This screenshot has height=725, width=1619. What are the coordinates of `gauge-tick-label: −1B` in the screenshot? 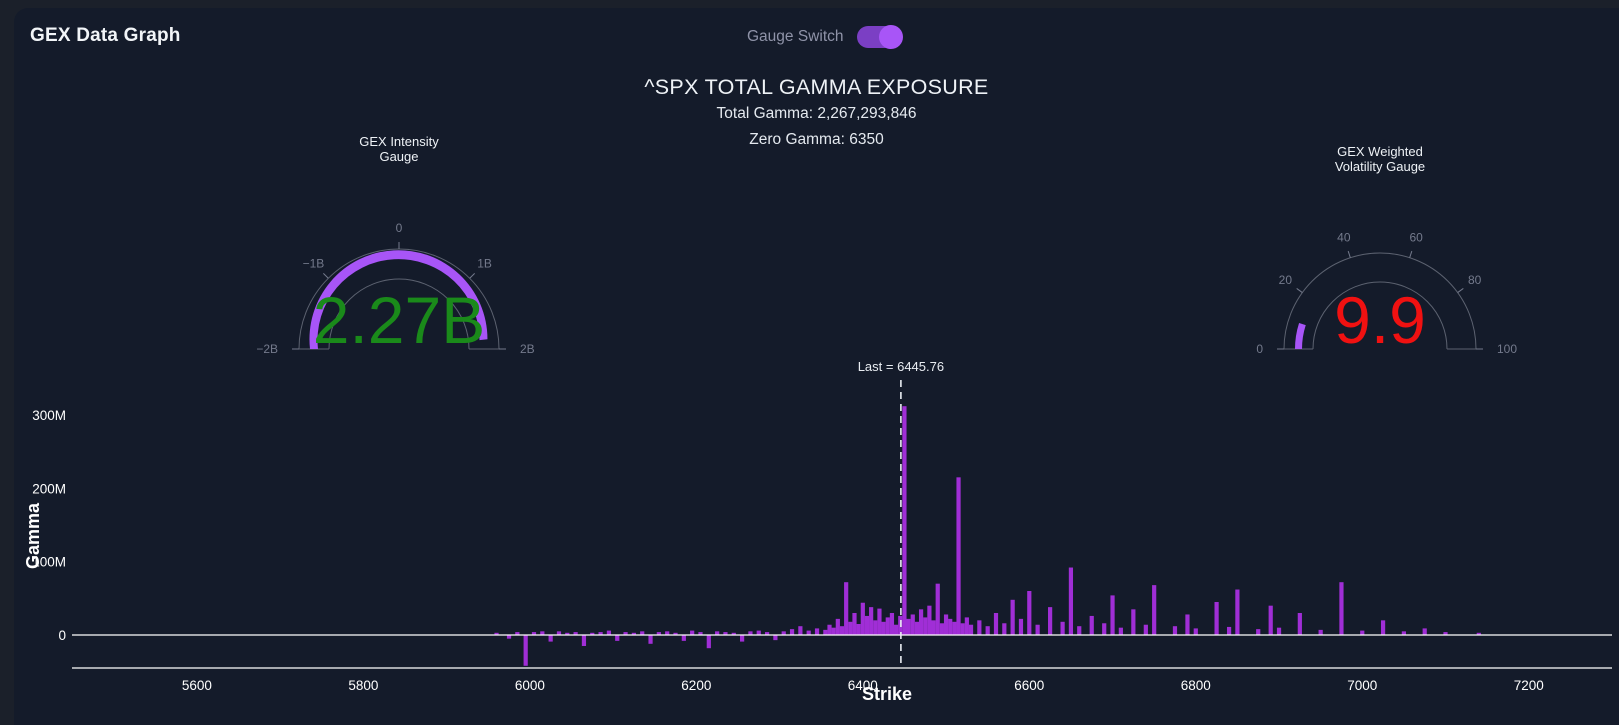 It's located at (314, 263).